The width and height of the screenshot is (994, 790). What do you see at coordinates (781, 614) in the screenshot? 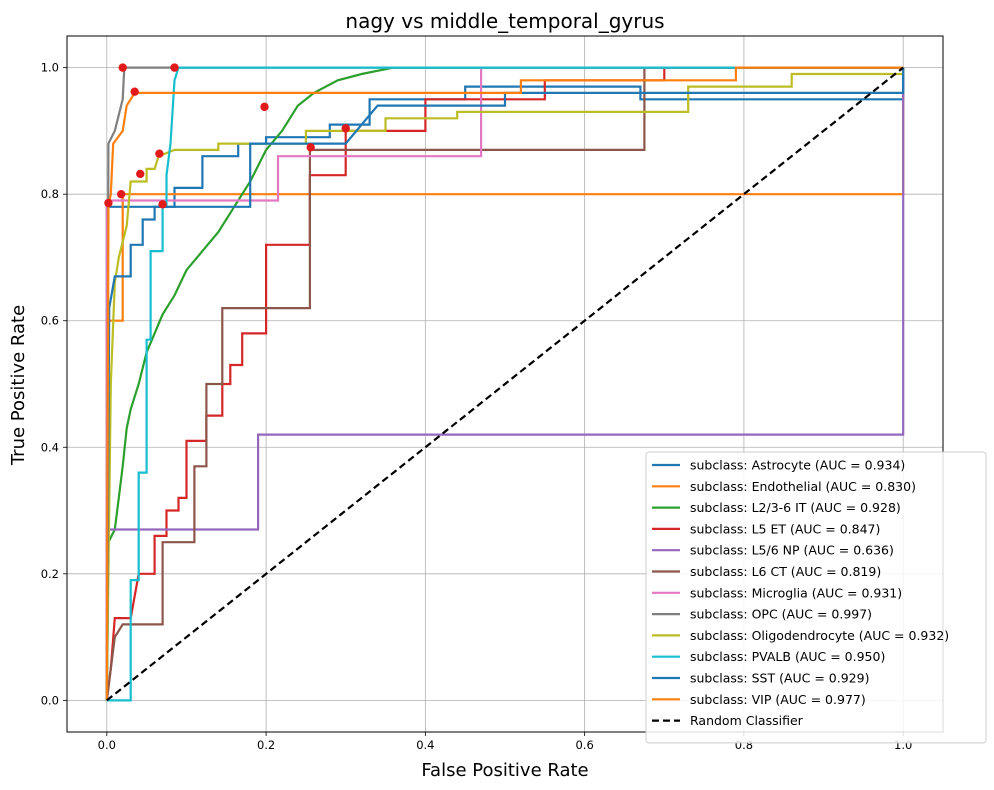
I see `legend-label: subclass: OPC (AUC = 0.997)` at bounding box center [781, 614].